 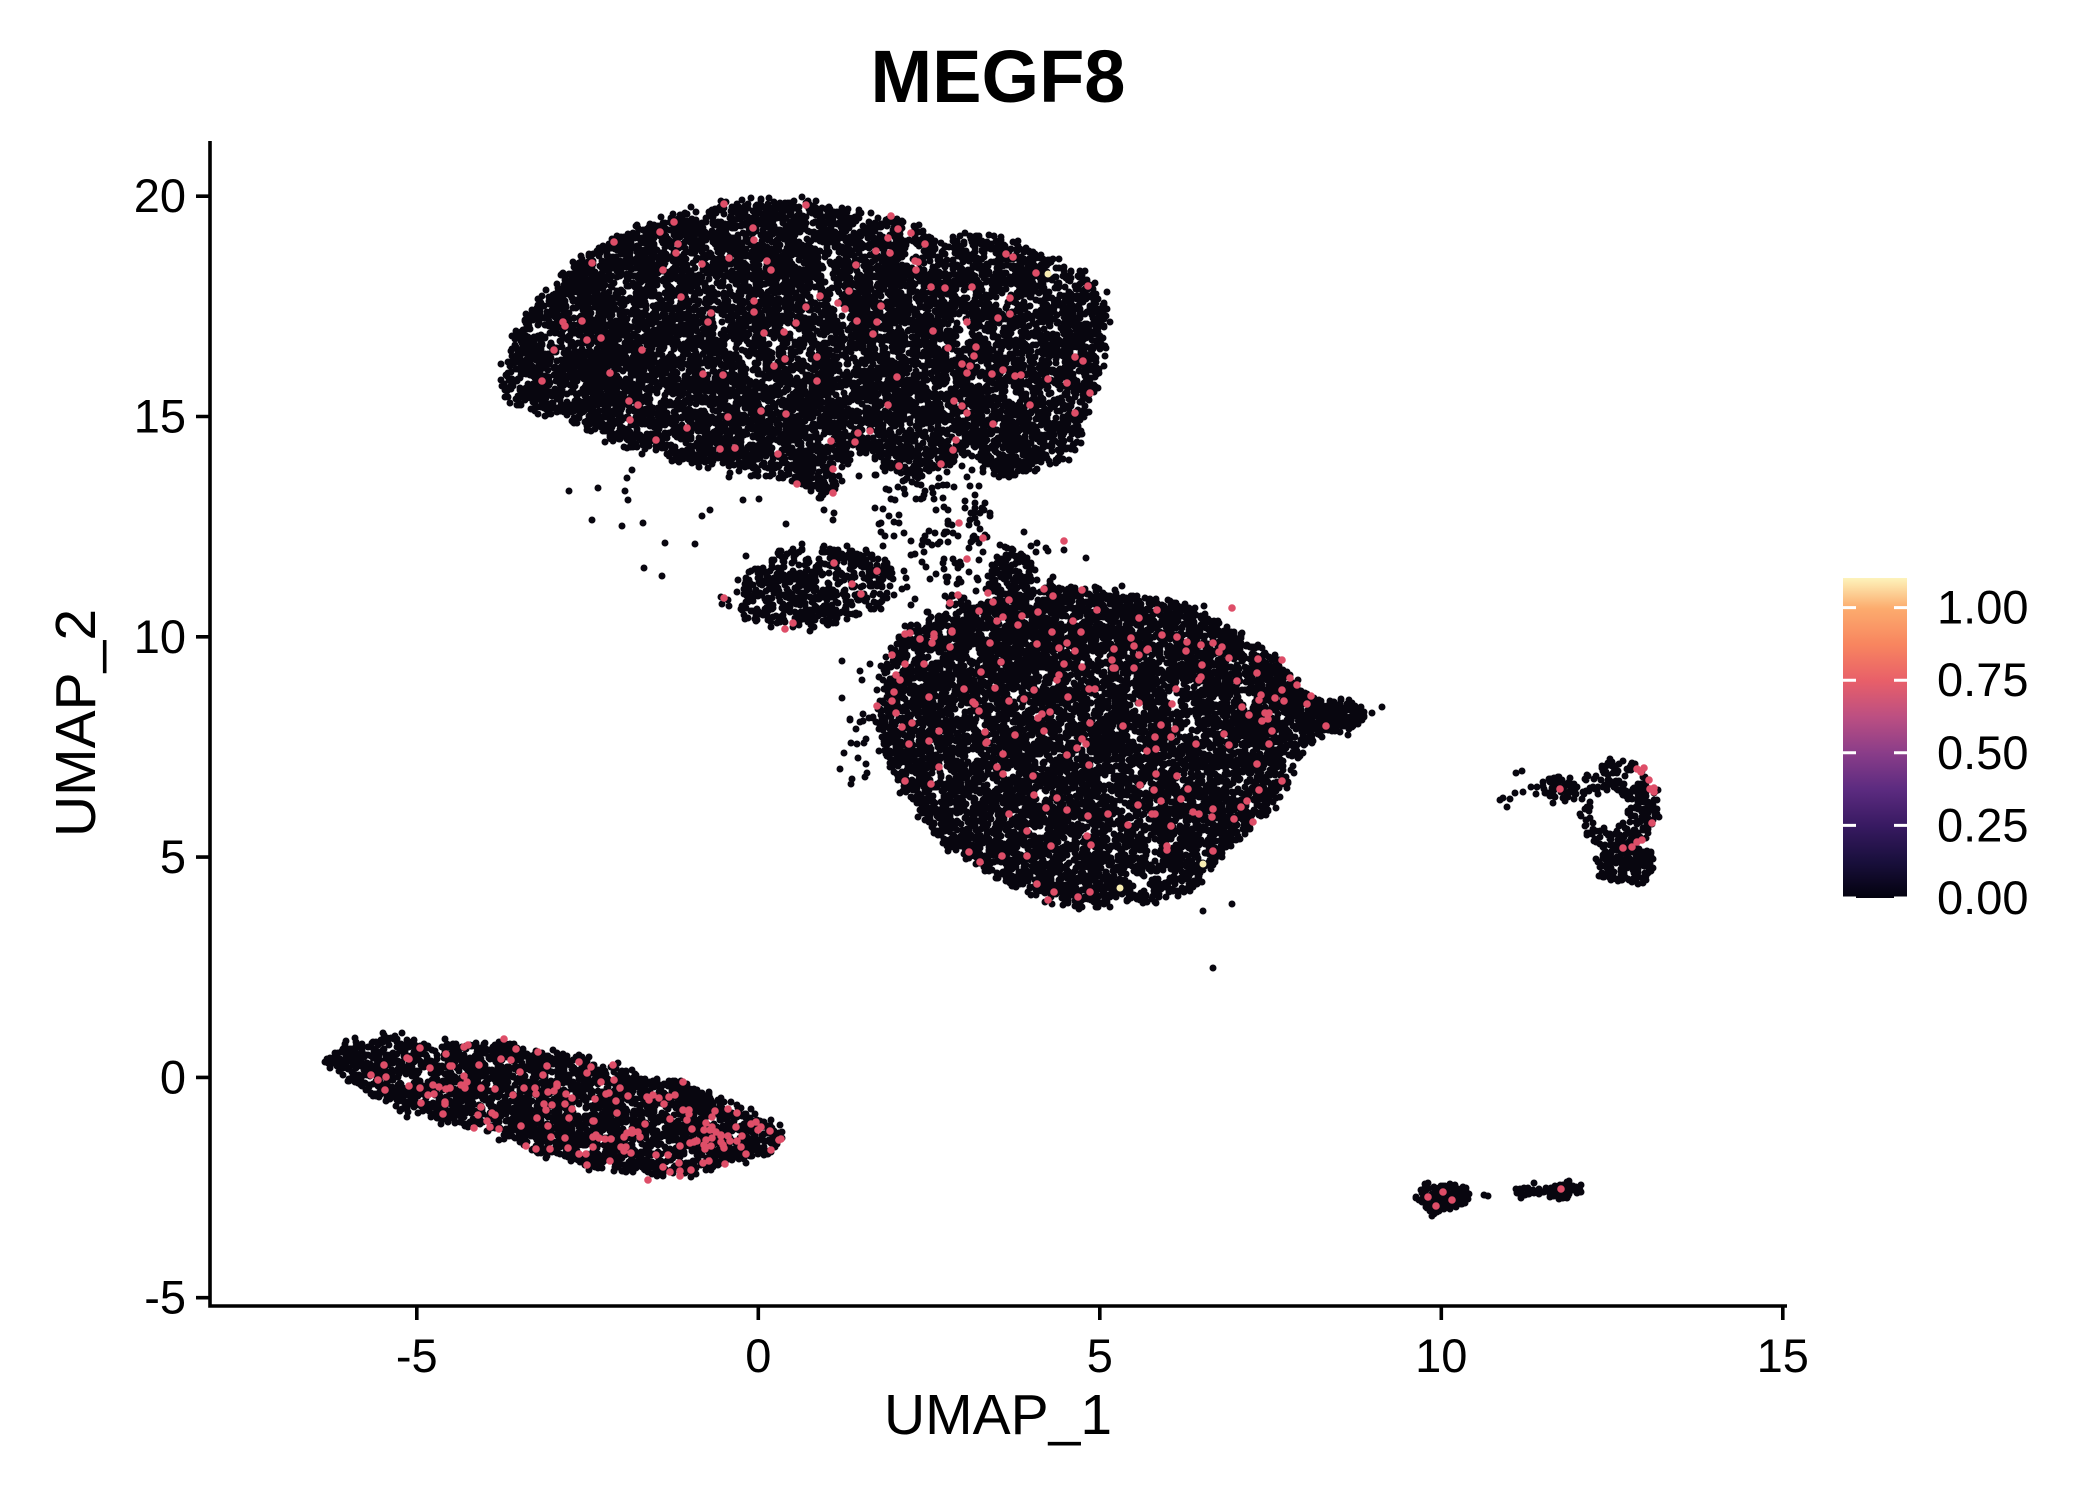 What do you see at coordinates (160, 195) in the screenshot?
I see `svg-text: 20` at bounding box center [160, 195].